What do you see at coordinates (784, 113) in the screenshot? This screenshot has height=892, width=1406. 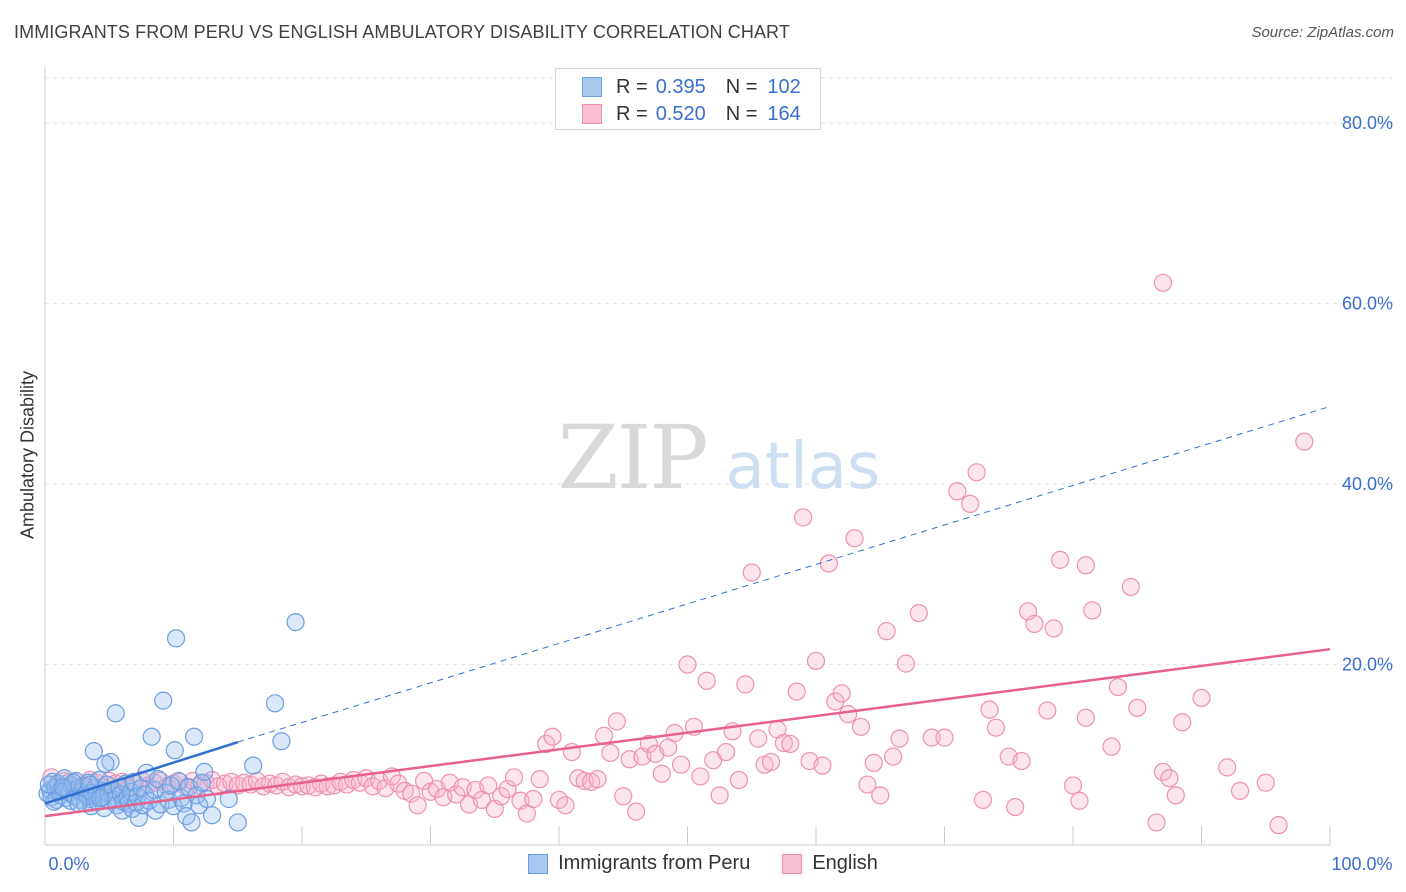 I see `legend-n-value: 164` at bounding box center [784, 113].